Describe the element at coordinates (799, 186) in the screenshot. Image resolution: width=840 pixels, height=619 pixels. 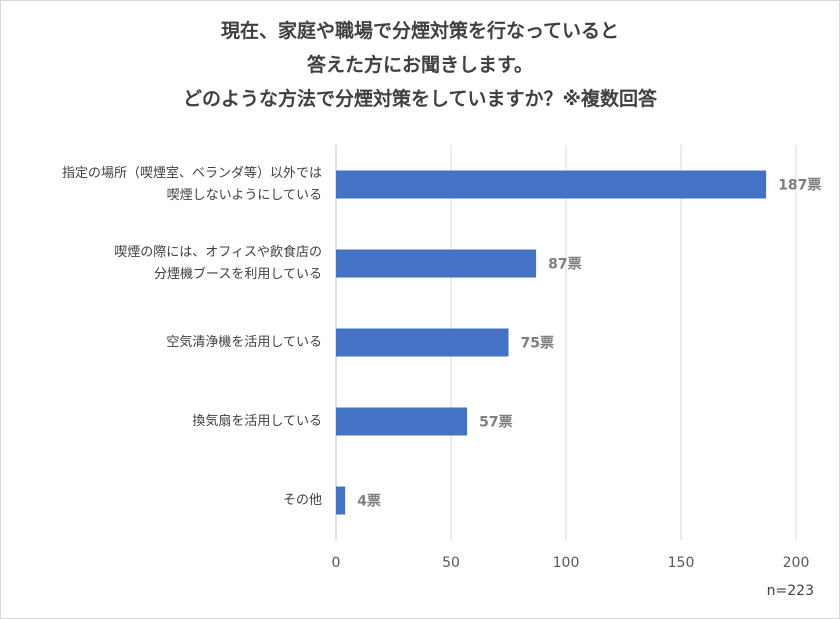
I see `value-label-0: 187票` at that location.